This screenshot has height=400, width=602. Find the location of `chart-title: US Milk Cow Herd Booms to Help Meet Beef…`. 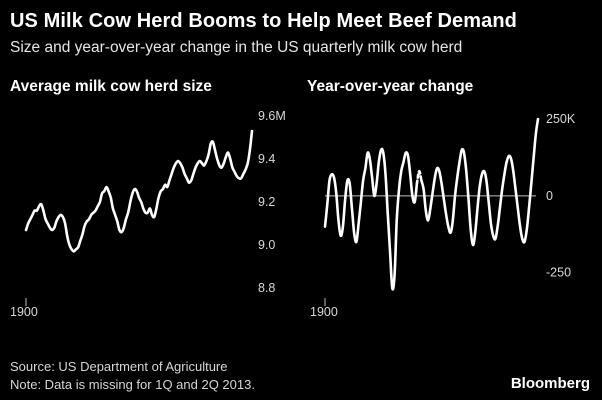

chart-title: US Milk Cow Herd Booms to Help Meet Beef… is located at coordinates (263, 21).